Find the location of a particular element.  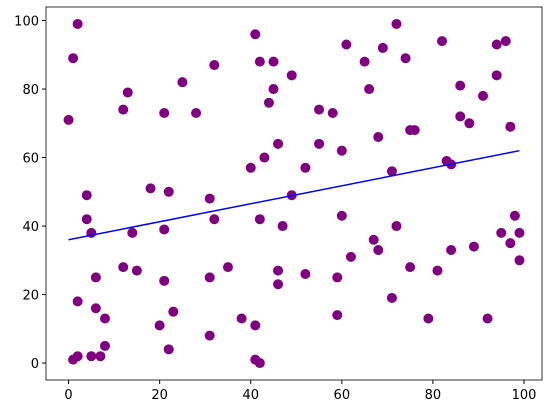

y-tick-label: 20 is located at coordinates (30, 296).